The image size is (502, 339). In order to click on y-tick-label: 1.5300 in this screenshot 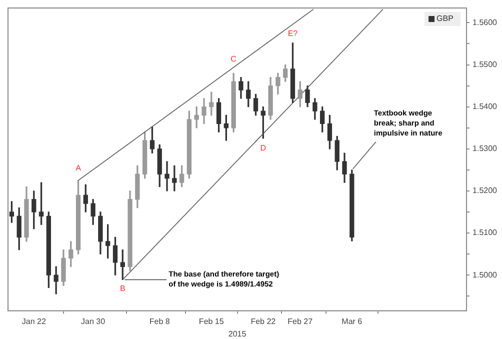, I will do `click(485, 149)`.